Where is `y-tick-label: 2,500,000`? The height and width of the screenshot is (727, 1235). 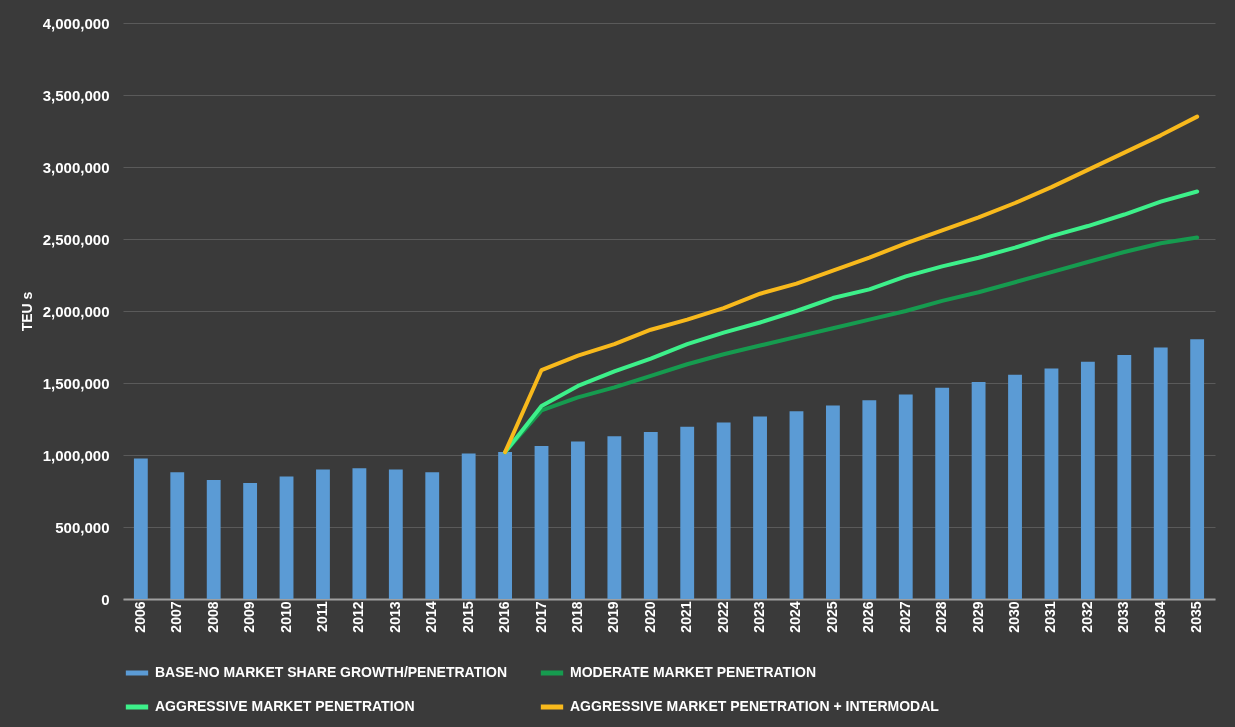 y-tick-label: 2,500,000 is located at coordinates (76, 239).